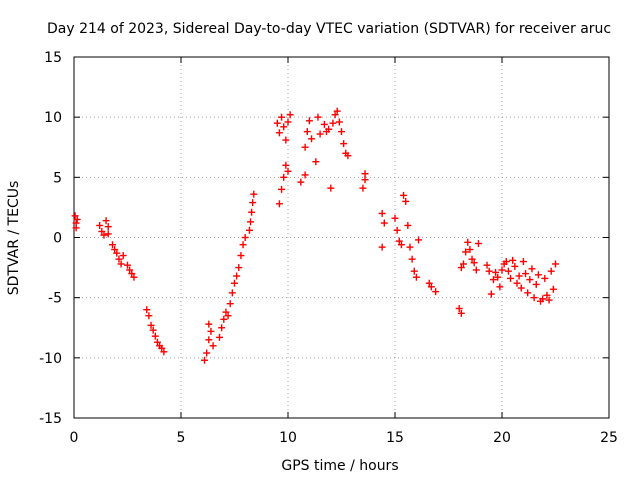 This screenshot has height=480, width=640. Describe the element at coordinates (502, 438) in the screenshot. I see `x-tick-label: 20` at that location.